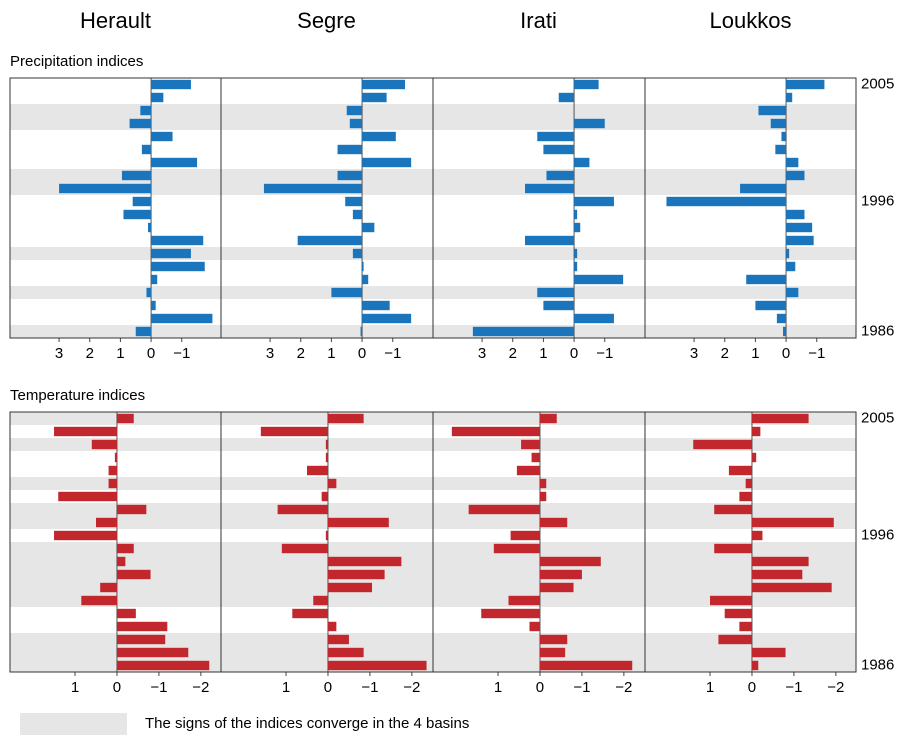  Describe the element at coordinates (73, 724) in the screenshot. I see `legend-swatch` at that location.